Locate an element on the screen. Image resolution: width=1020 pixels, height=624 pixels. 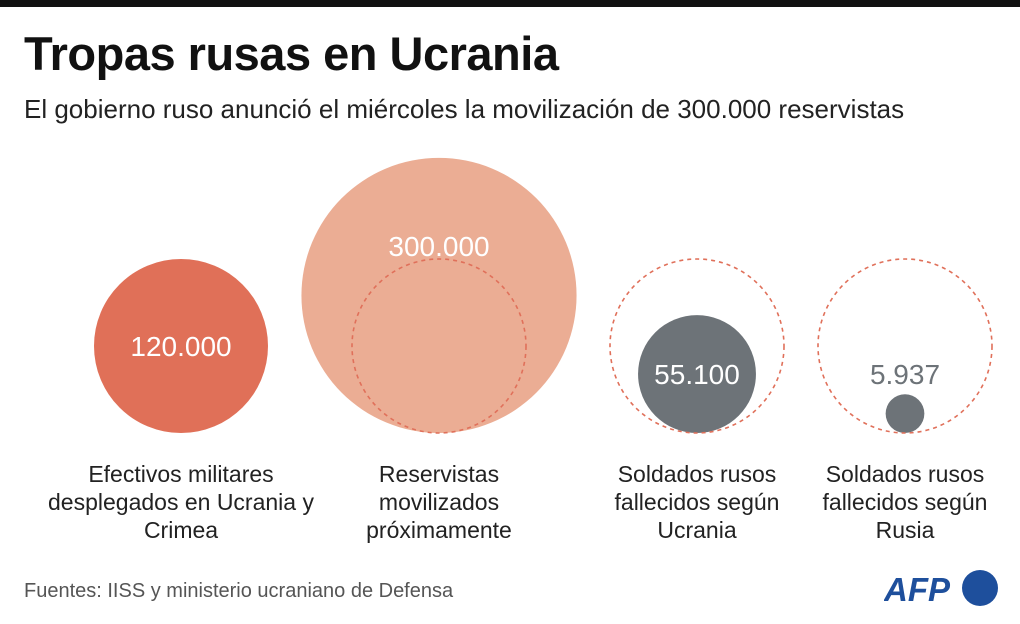
value-label-3: 5.937 is located at coordinates (905, 374).